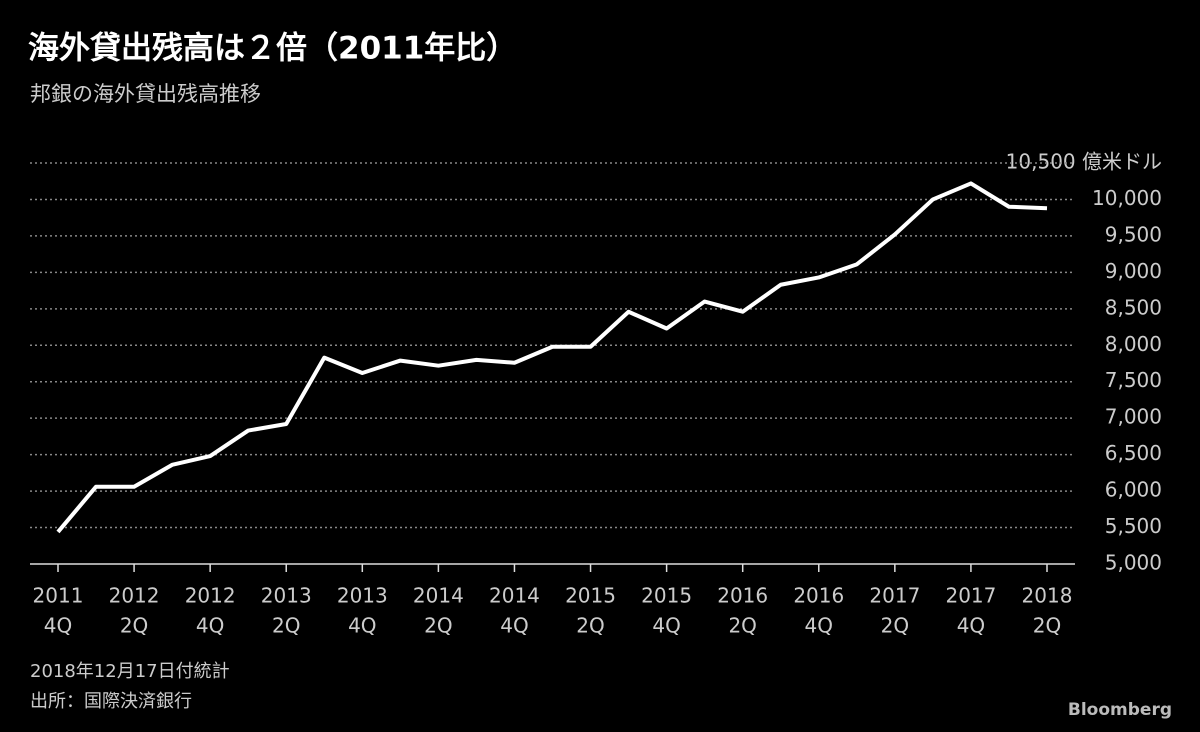 The width and height of the screenshot is (1200, 732). What do you see at coordinates (1133, 490) in the screenshot?
I see `y-tick-label: 6,000` at bounding box center [1133, 490].